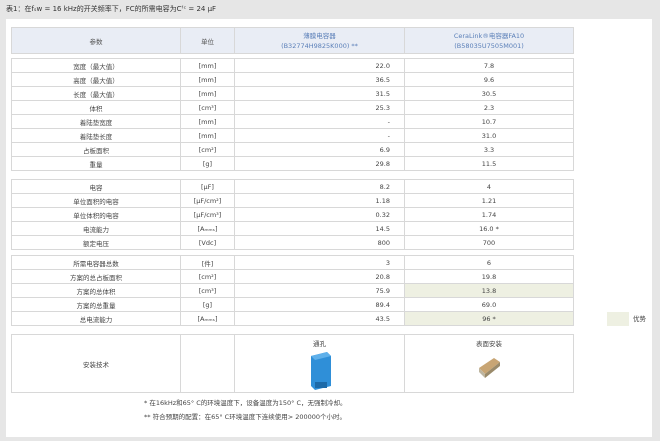 Image resolution: width=660 pixels, height=441 pixels. What do you see at coordinates (489, 318) in the screenshot?
I see `ceralink-value: 96 *` at bounding box center [489, 318].